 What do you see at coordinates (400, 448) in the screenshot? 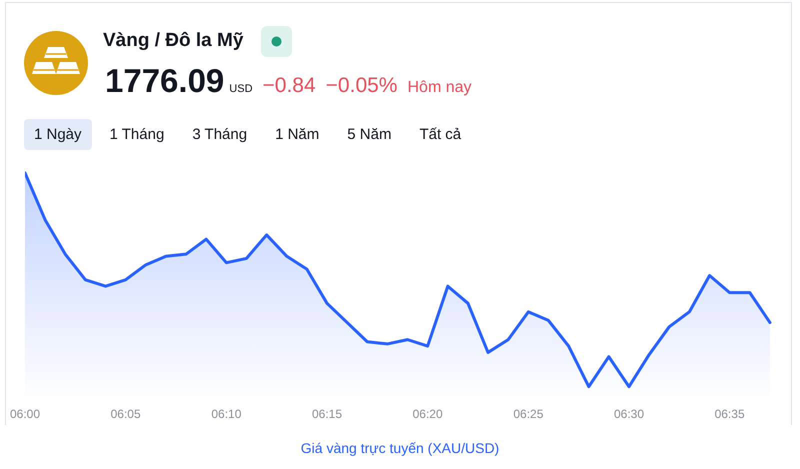
I see `text: Giá vàng trực tuyến (XAU/USD)` at bounding box center [400, 448].